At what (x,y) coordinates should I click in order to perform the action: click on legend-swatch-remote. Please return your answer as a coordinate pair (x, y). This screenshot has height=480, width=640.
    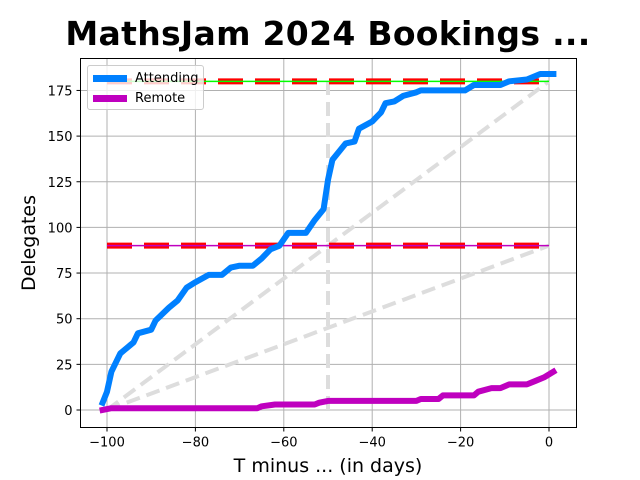
    Looking at the image, I should click on (110, 98).